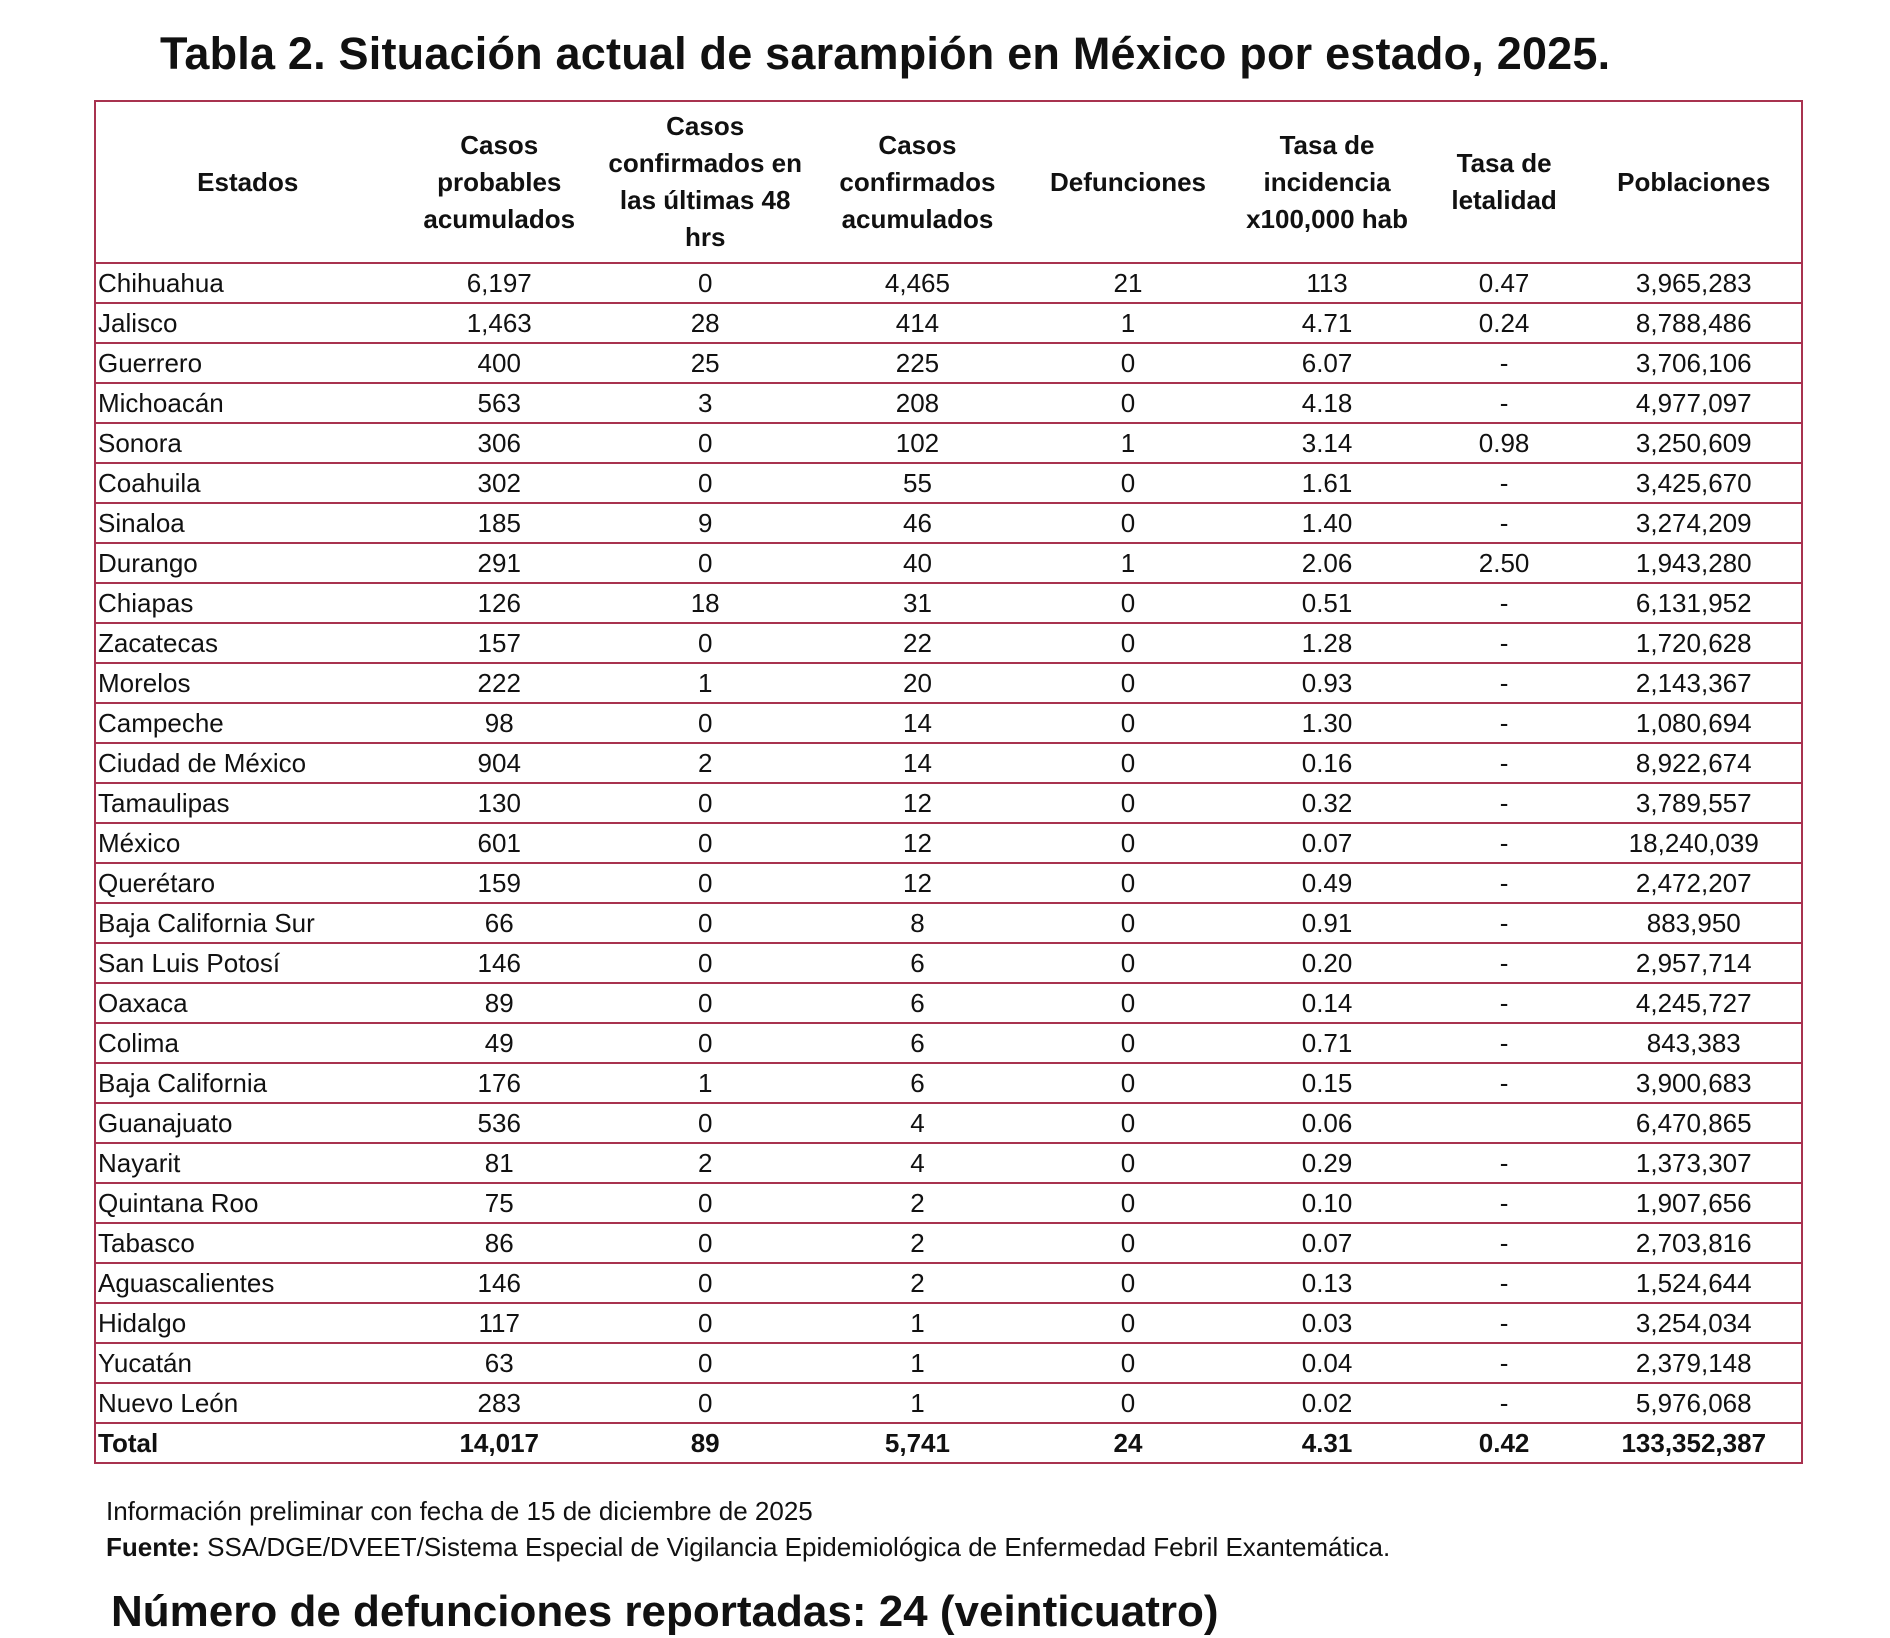 Image resolution: width=1890 pixels, height=1638 pixels. Describe the element at coordinates (948, 283) in the screenshot. I see `table-row: Chihuahua 6,197 0 4,465 21 113 0.47 3,965,283` at that location.